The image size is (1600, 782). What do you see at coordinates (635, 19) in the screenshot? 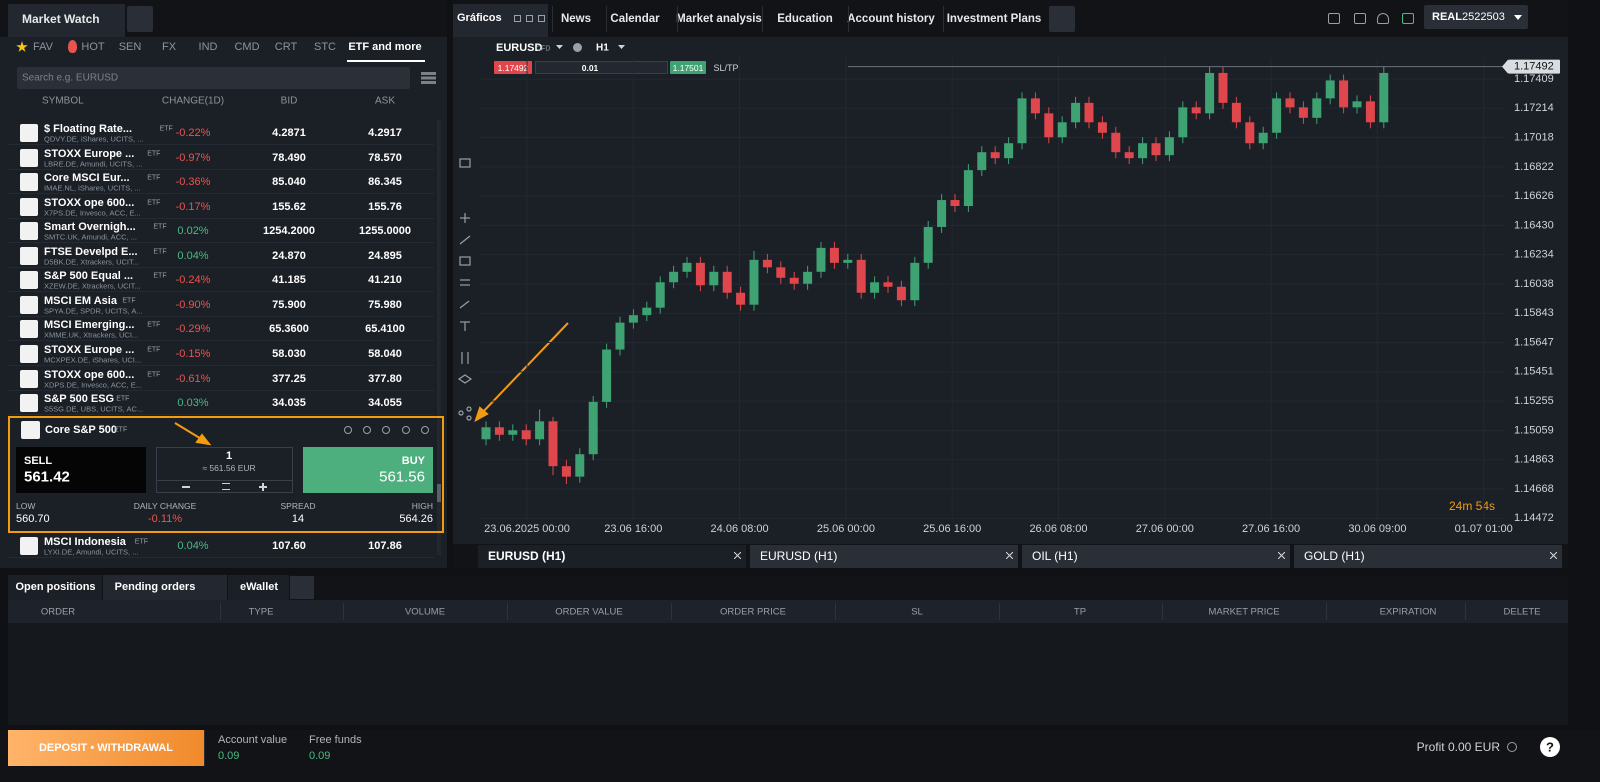
I see `nav-tab: Calendar` at bounding box center [635, 19].